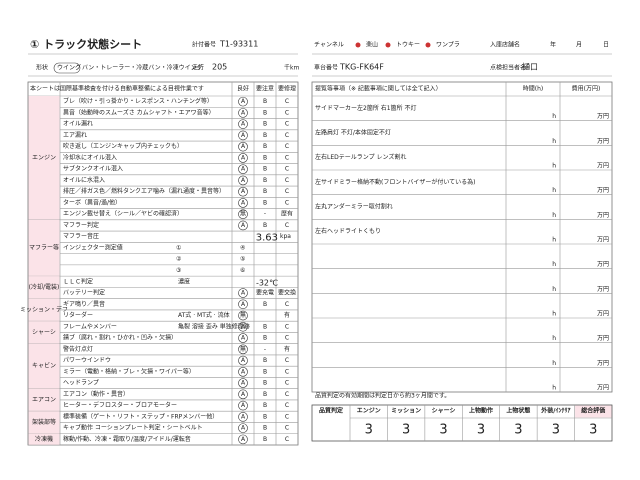  What do you see at coordinates (123, 214) in the screenshot?
I see `item-label: エンジン載せ替え（シール／ヤビの確認済）` at bounding box center [123, 214].